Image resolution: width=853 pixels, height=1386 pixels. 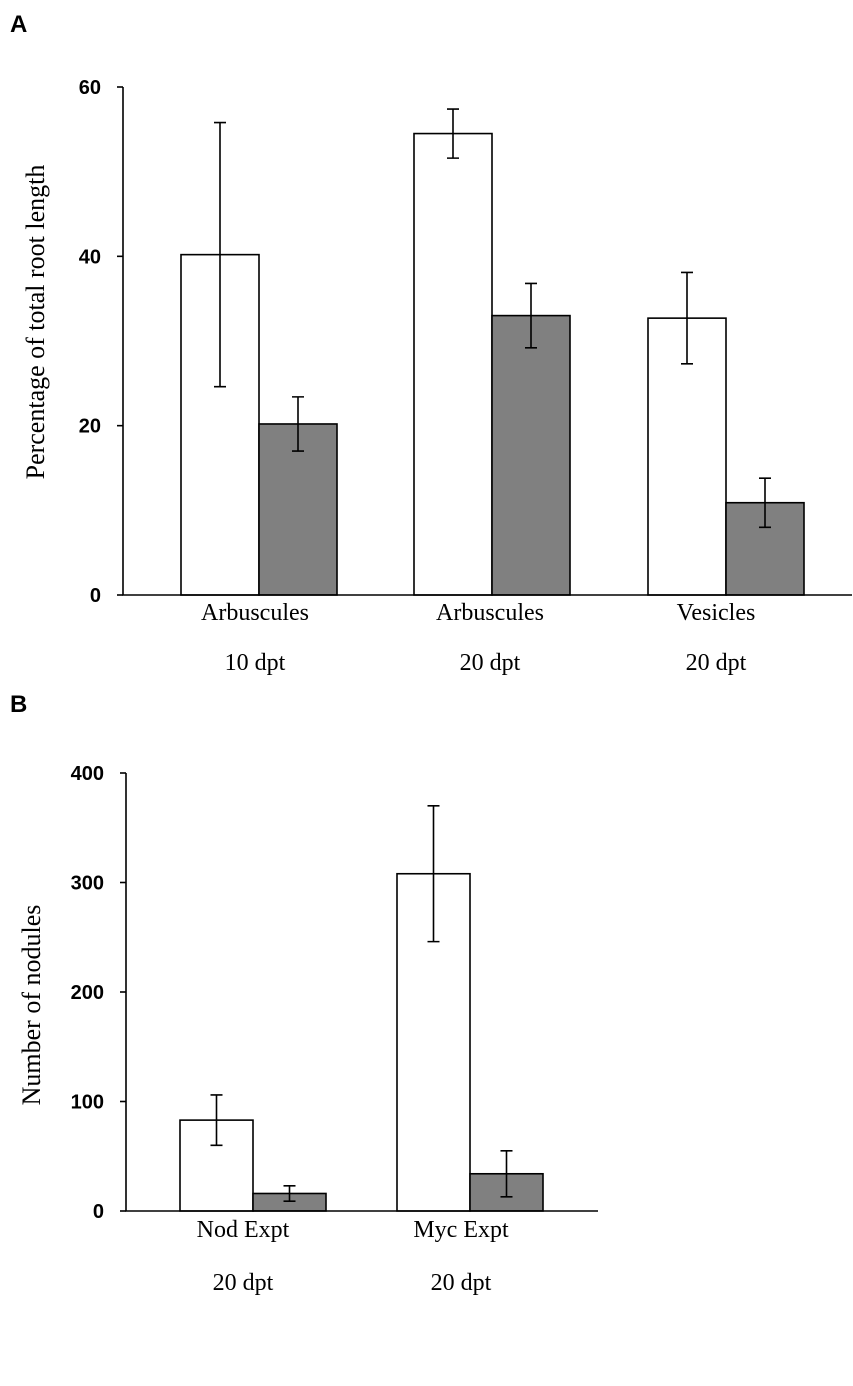 What do you see at coordinates (87, 884) in the screenshot?
I see `y-tick-label: 300` at bounding box center [87, 884].